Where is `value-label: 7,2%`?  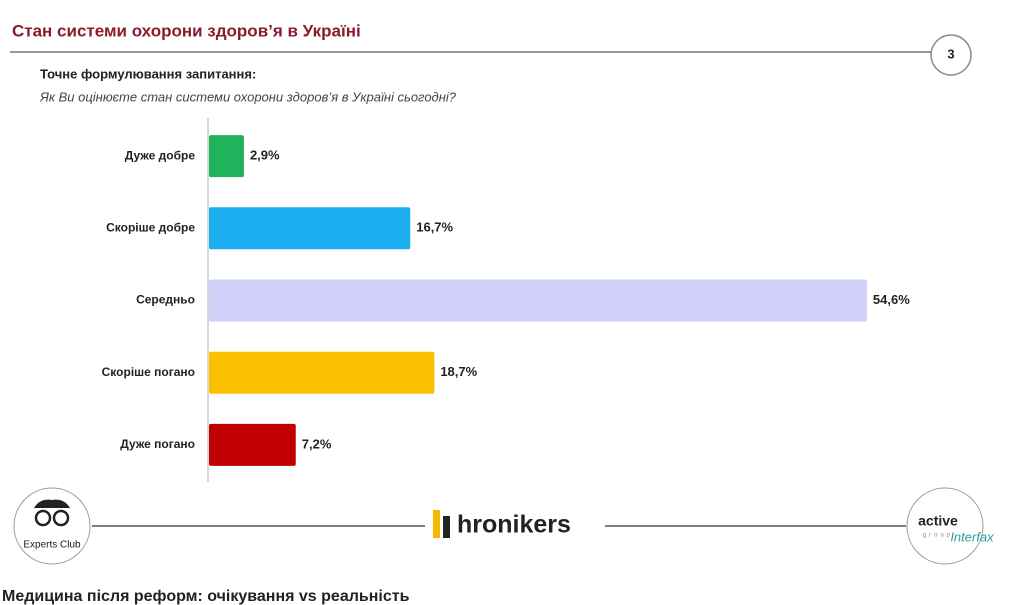 value-label: 7,2% is located at coordinates (317, 443).